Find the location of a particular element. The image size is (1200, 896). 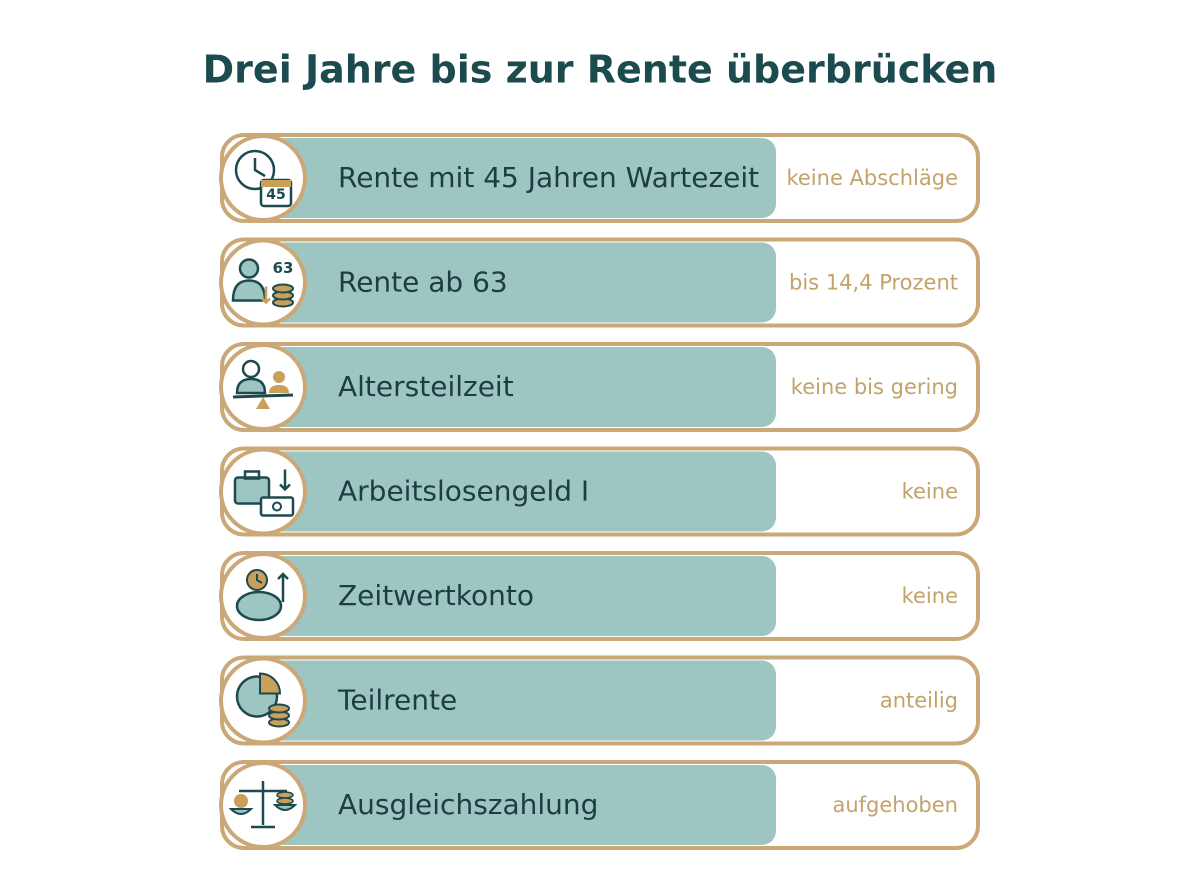

row-note: bis 14,4 Prozent is located at coordinates (873, 283).